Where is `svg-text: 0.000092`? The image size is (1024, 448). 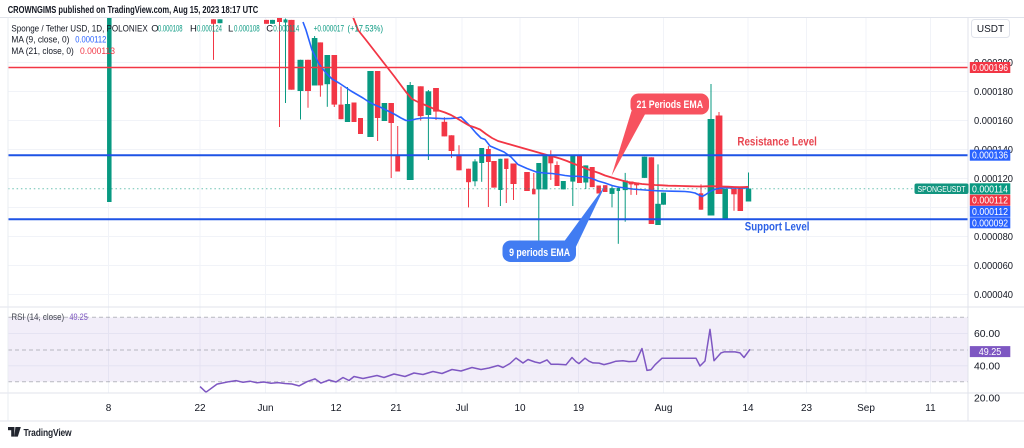
svg-text: 0.000092 is located at coordinates (990, 223).